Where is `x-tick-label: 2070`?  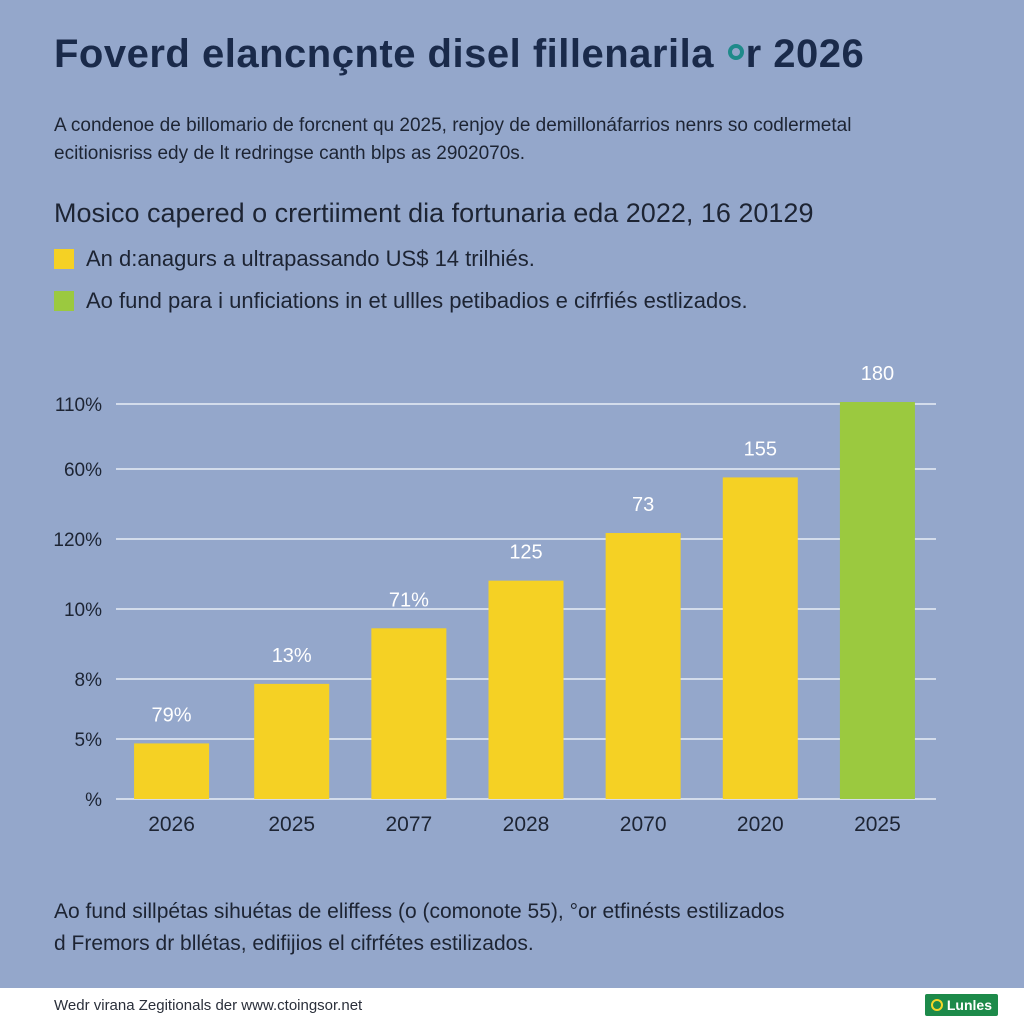 x-tick-label: 2070 is located at coordinates (643, 824).